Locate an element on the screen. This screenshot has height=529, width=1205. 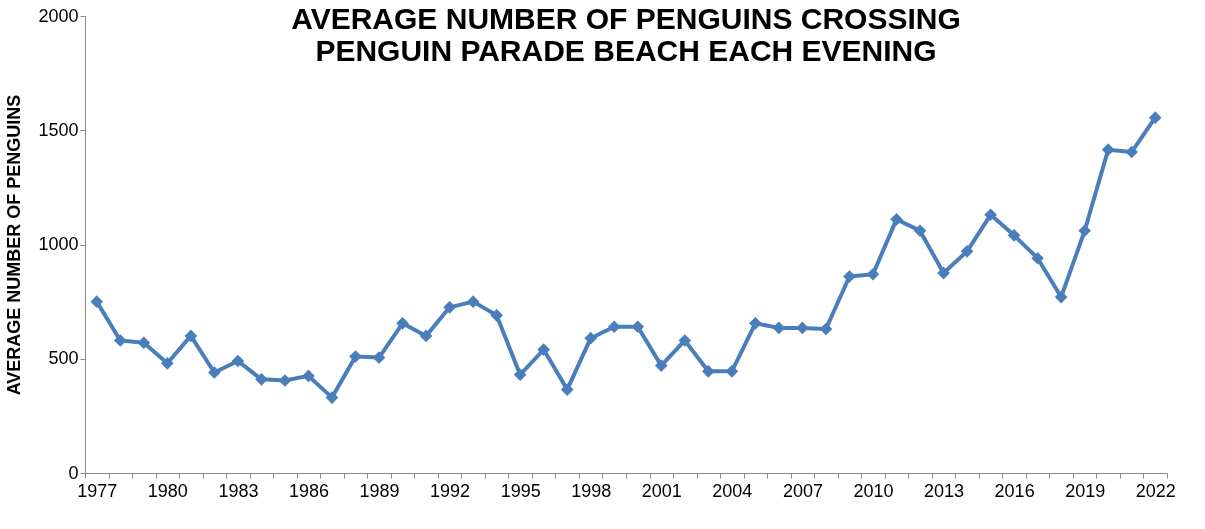
x-tick-label: 1983 is located at coordinates (238, 490).